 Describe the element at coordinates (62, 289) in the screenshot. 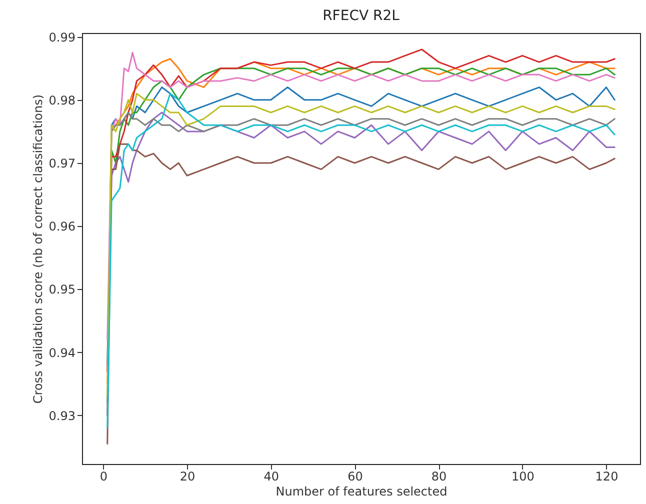

I see `y-tick-label: 0.95` at that location.